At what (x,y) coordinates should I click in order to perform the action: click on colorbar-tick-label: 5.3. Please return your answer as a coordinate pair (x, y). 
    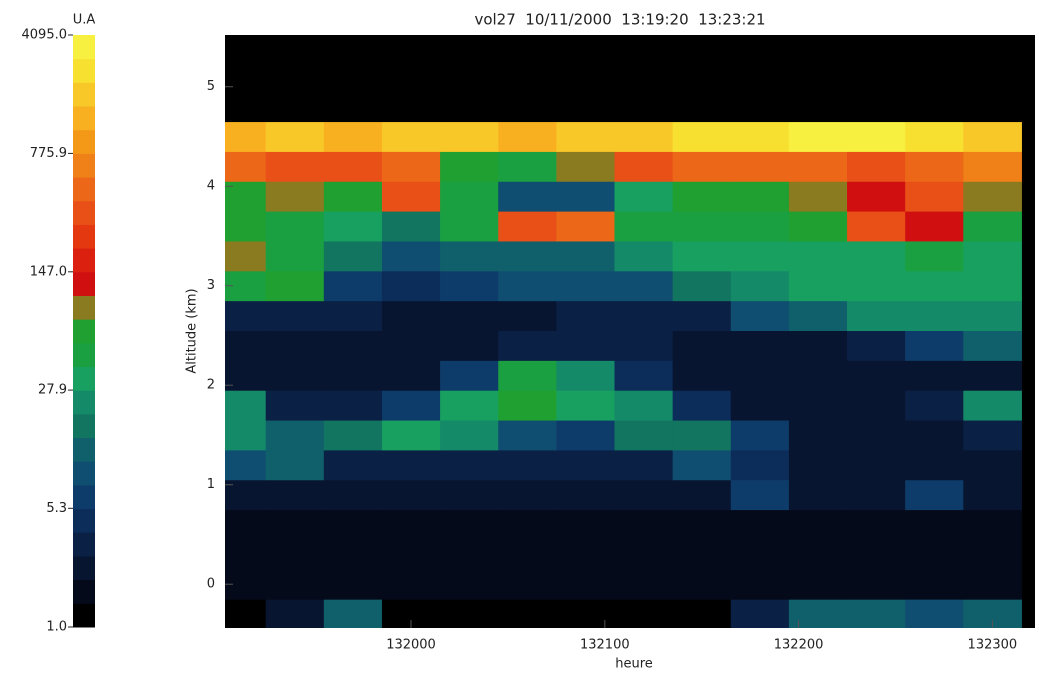
    Looking at the image, I should click on (56, 508).